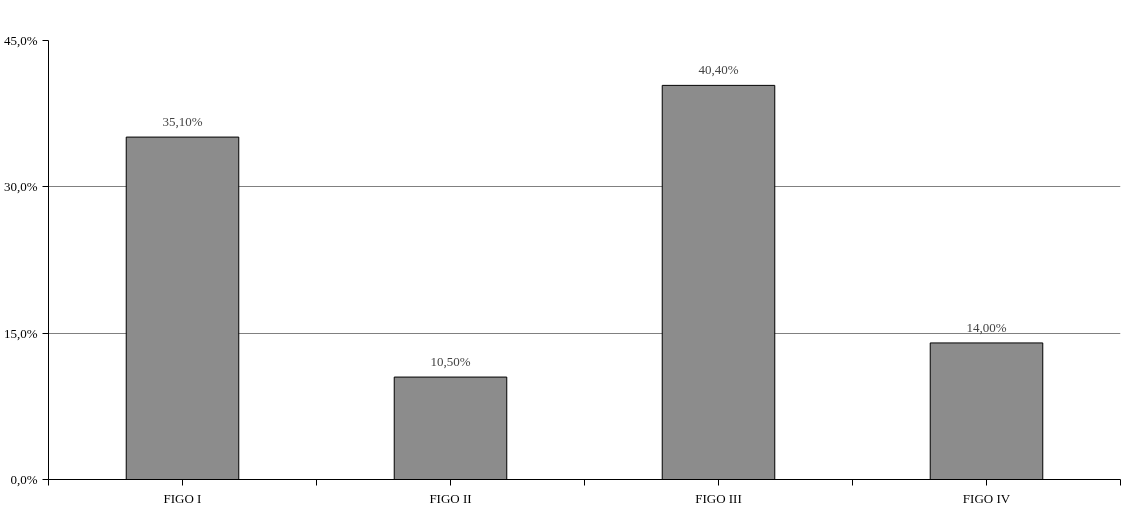 The height and width of the screenshot is (513, 1136). I want to click on data-label: 14,00%, so click(986, 327).